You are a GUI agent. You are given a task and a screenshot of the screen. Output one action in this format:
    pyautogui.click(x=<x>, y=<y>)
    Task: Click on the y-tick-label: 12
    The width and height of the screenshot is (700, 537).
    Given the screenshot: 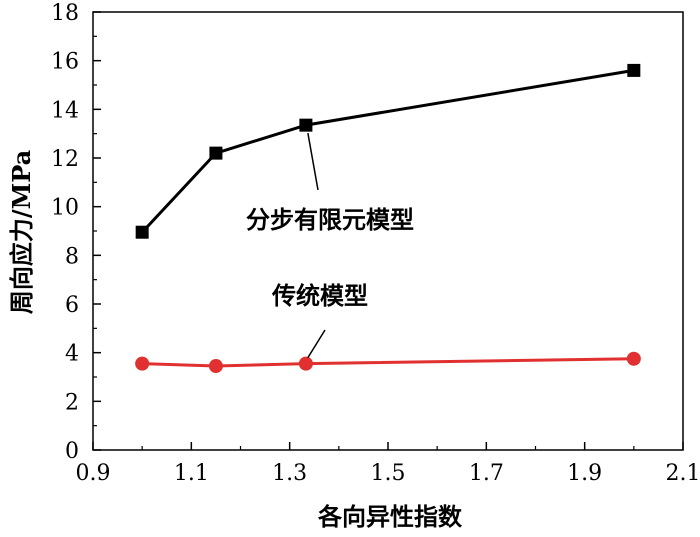 What is the action you would take?
    pyautogui.click(x=65, y=159)
    